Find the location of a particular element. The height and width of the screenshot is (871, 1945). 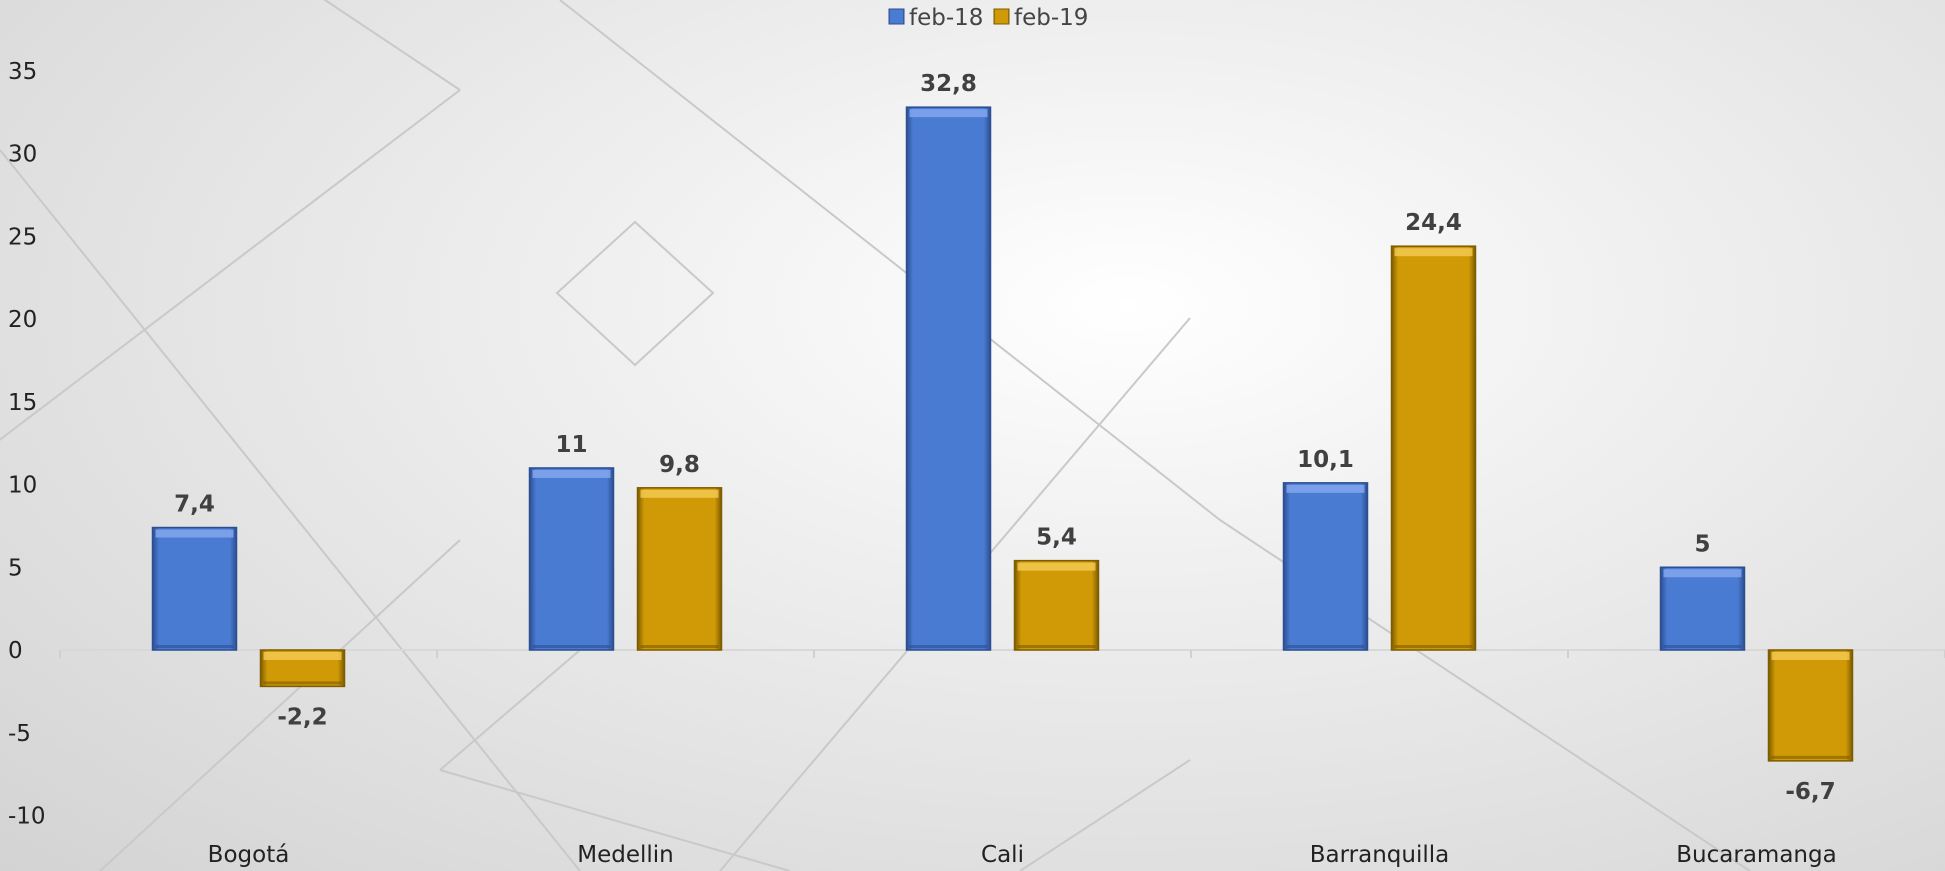

y-tick-label: 0 is located at coordinates (15, 651).